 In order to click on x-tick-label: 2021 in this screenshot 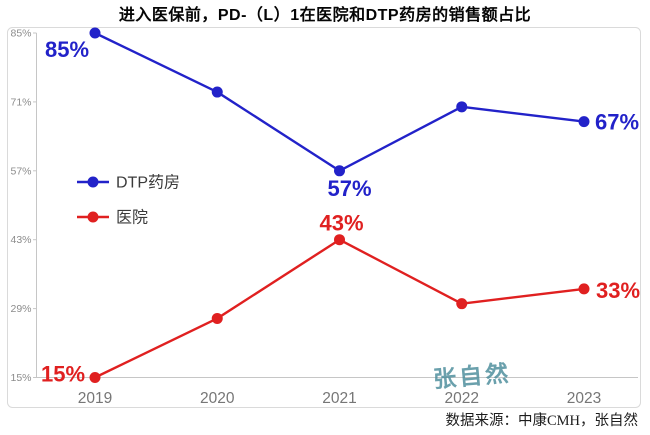, I will do `click(339, 398)`.